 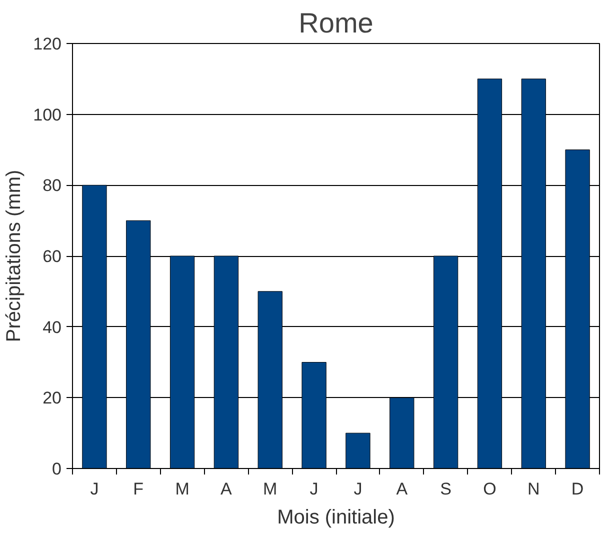 I want to click on x-tick-label: F, so click(x=138, y=489).